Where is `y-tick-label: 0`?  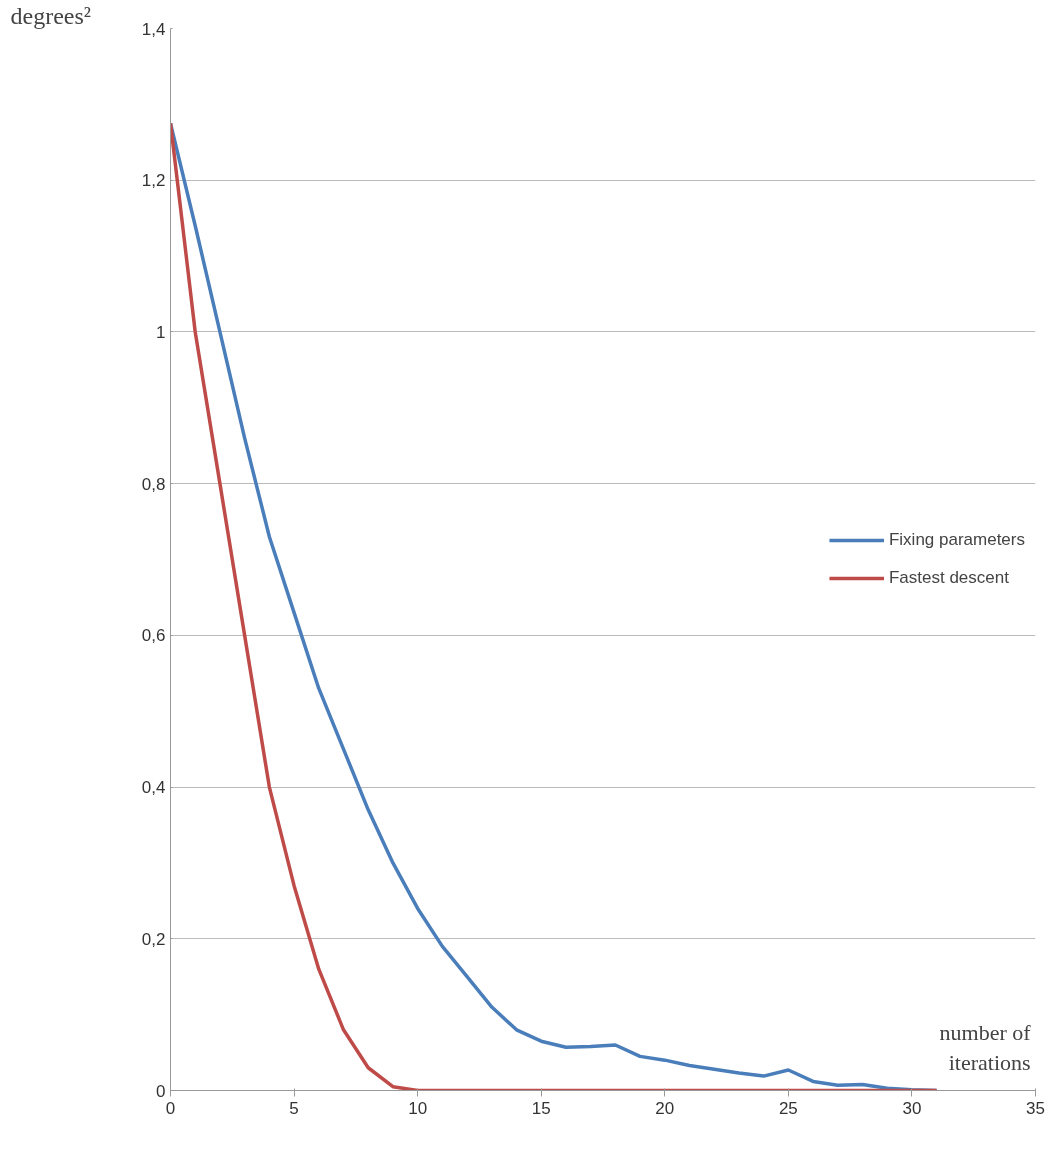 y-tick-label: 0 is located at coordinates (161, 1091).